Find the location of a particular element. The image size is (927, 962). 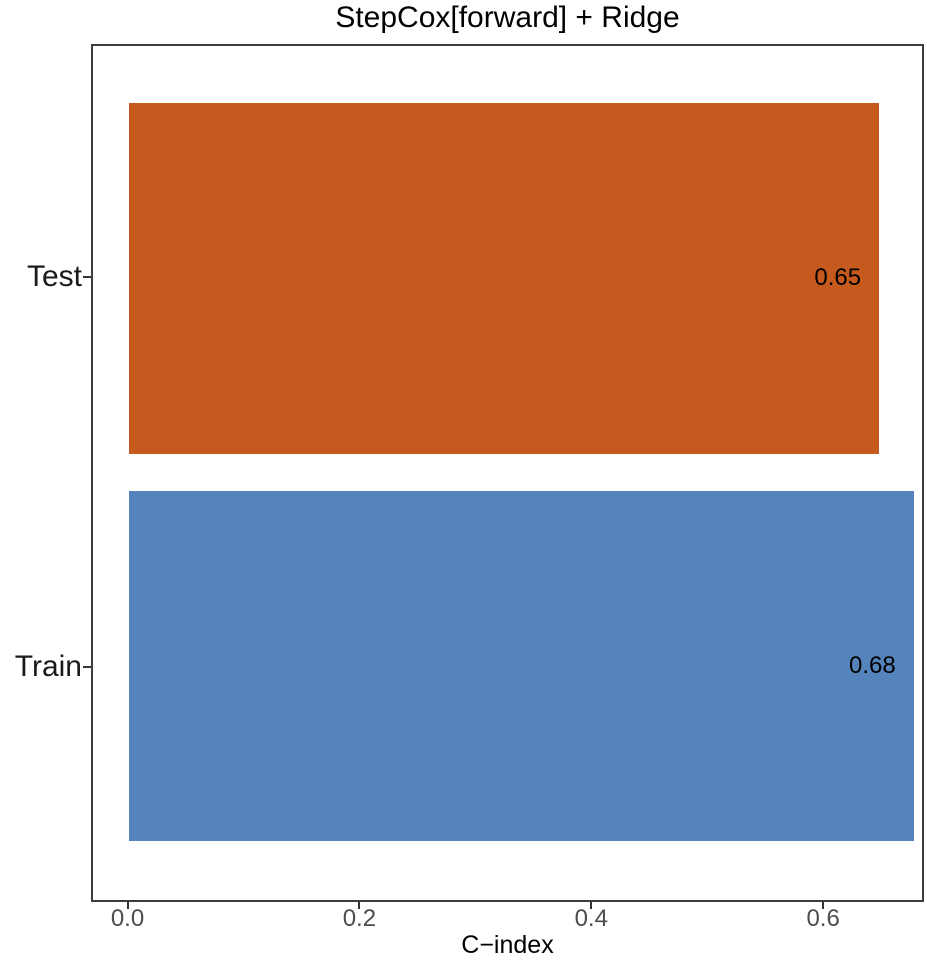

x-tick-label: 0.6 is located at coordinates (823, 918).